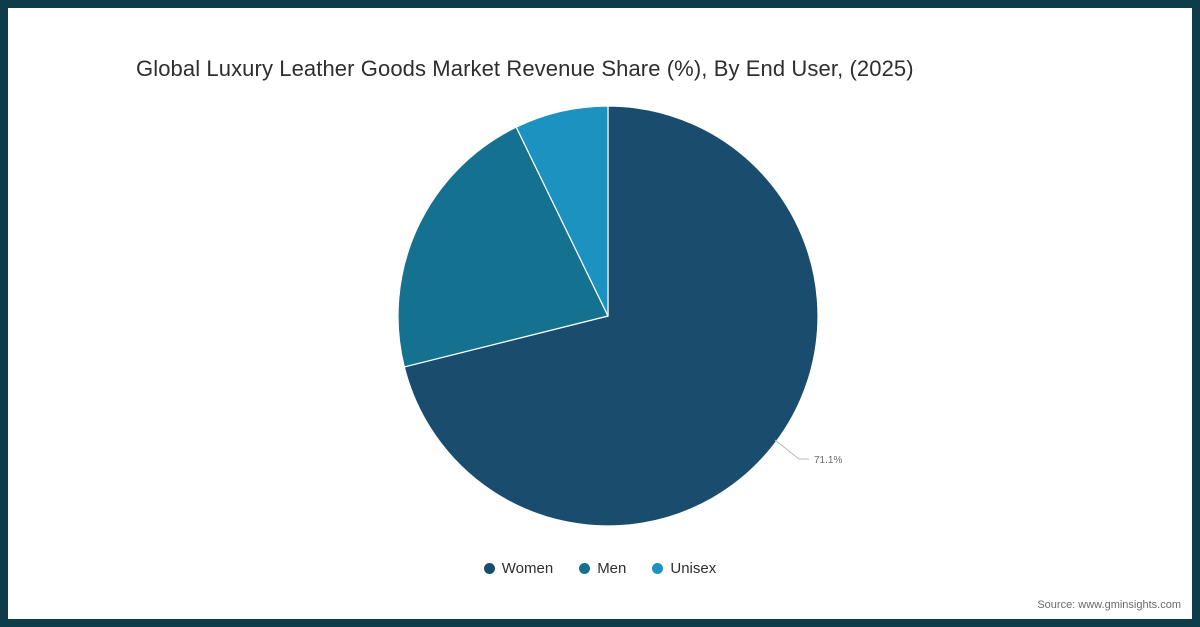  What do you see at coordinates (658, 568) in the screenshot?
I see `legend-swatch-unisex` at bounding box center [658, 568].